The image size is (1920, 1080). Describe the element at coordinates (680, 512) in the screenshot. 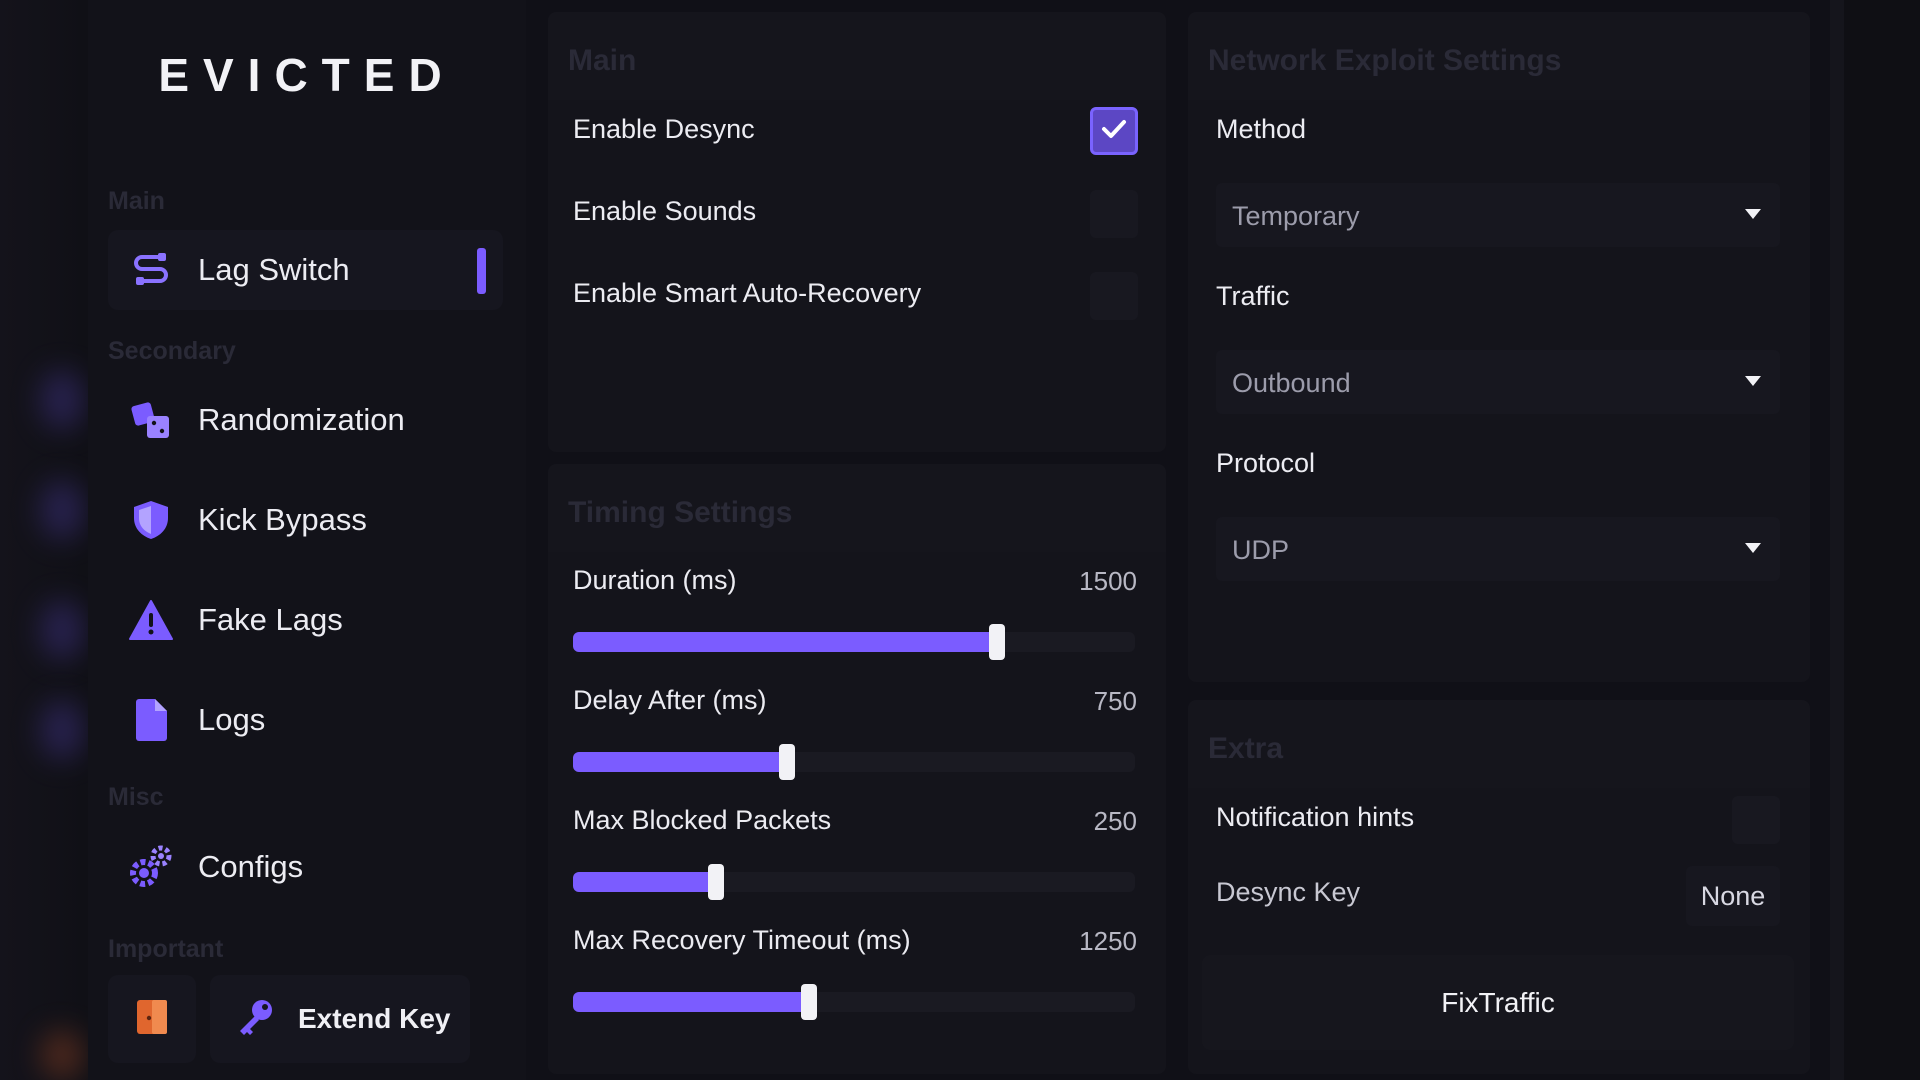

I see `panel-title: Timing Settings` at that location.